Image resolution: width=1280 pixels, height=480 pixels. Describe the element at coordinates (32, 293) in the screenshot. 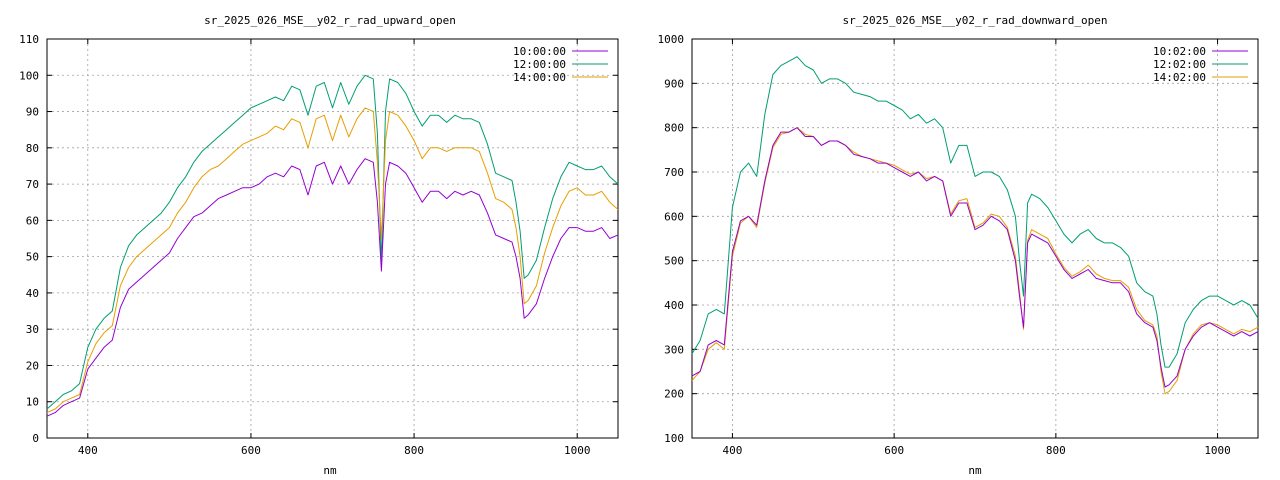

I see `y-tick-label: 40` at that location.